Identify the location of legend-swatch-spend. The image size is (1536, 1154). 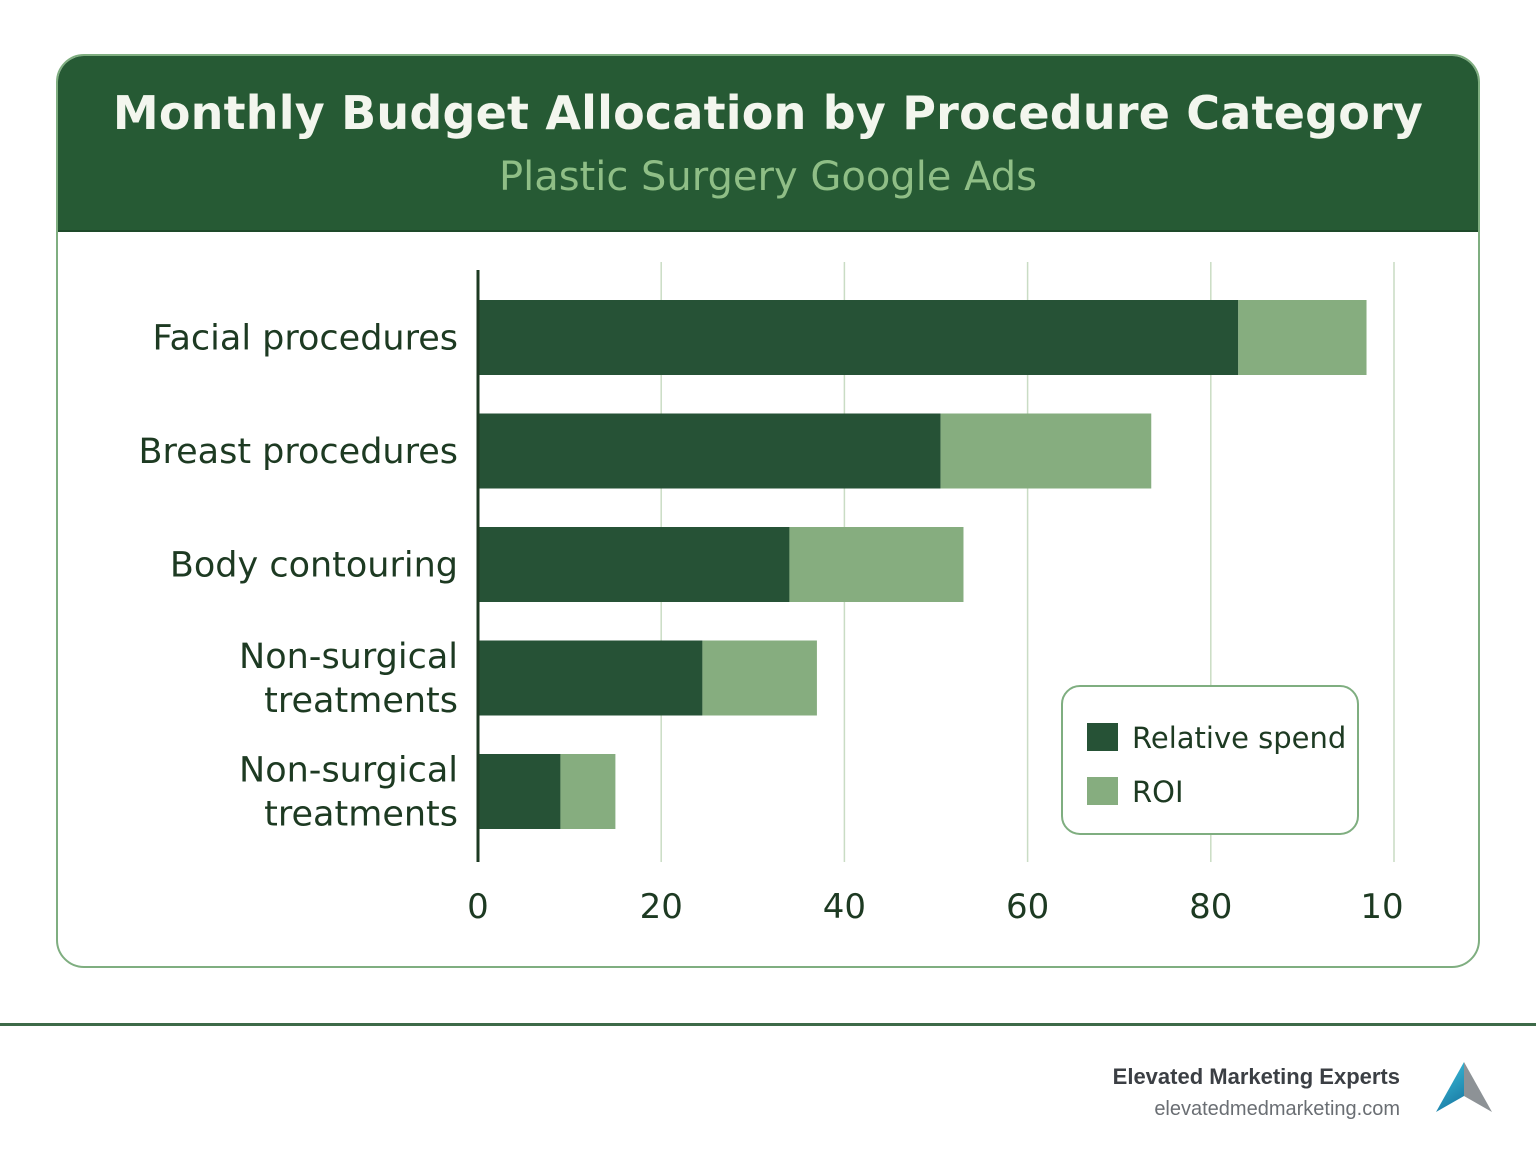
(1102, 737).